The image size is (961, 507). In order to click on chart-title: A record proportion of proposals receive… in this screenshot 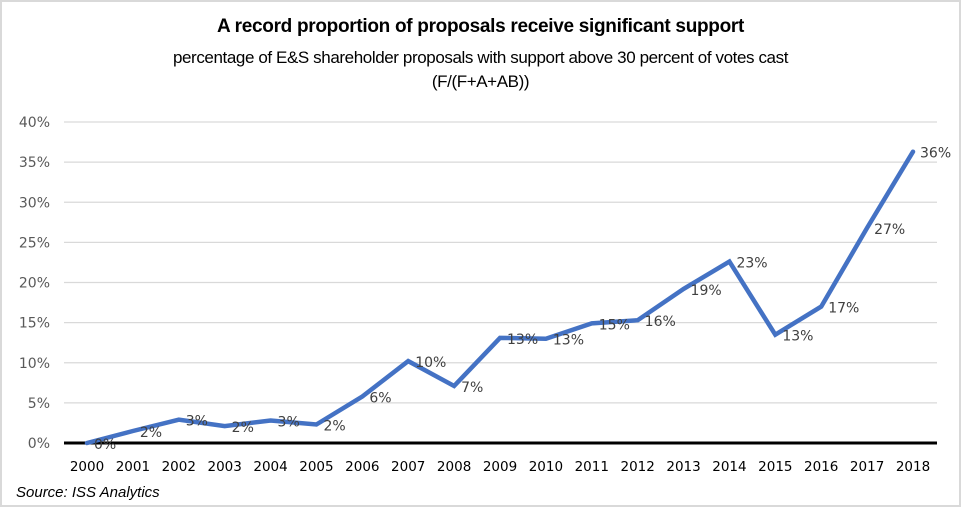, I will do `click(480, 26)`.